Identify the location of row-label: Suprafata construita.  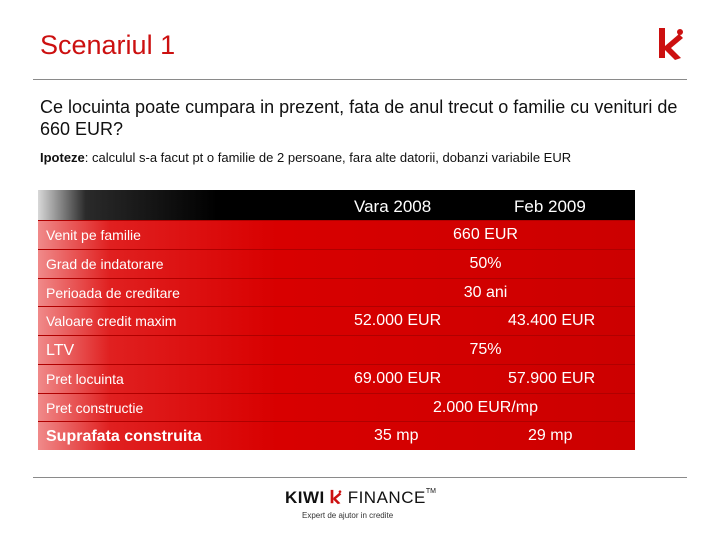
(124, 437).